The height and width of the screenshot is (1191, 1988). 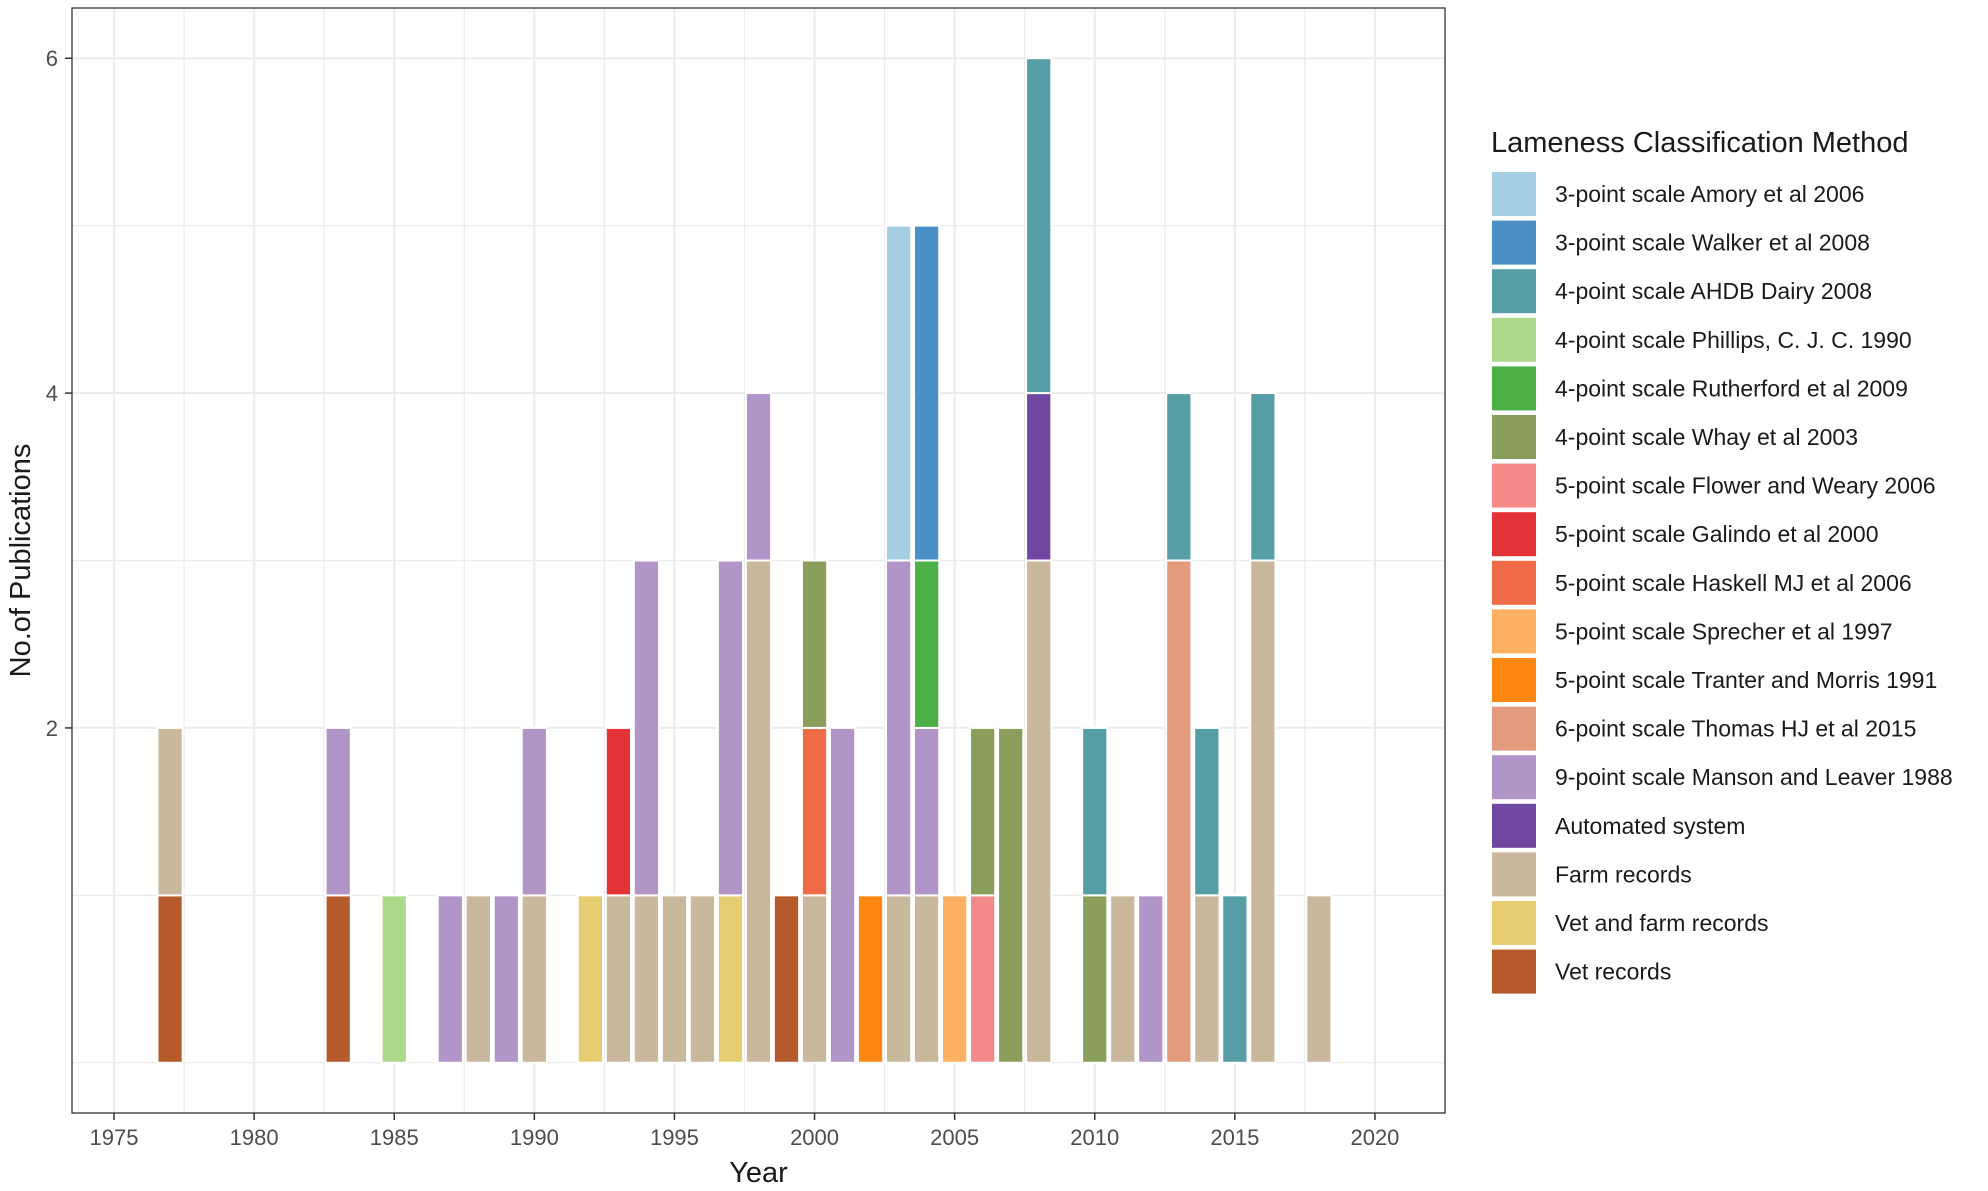 What do you see at coordinates (1754, 777) in the screenshot?
I see `legend-label-9-point-scale-manson-and-leaver-1988: 9-point scale Manson and Leaver 1988` at bounding box center [1754, 777].